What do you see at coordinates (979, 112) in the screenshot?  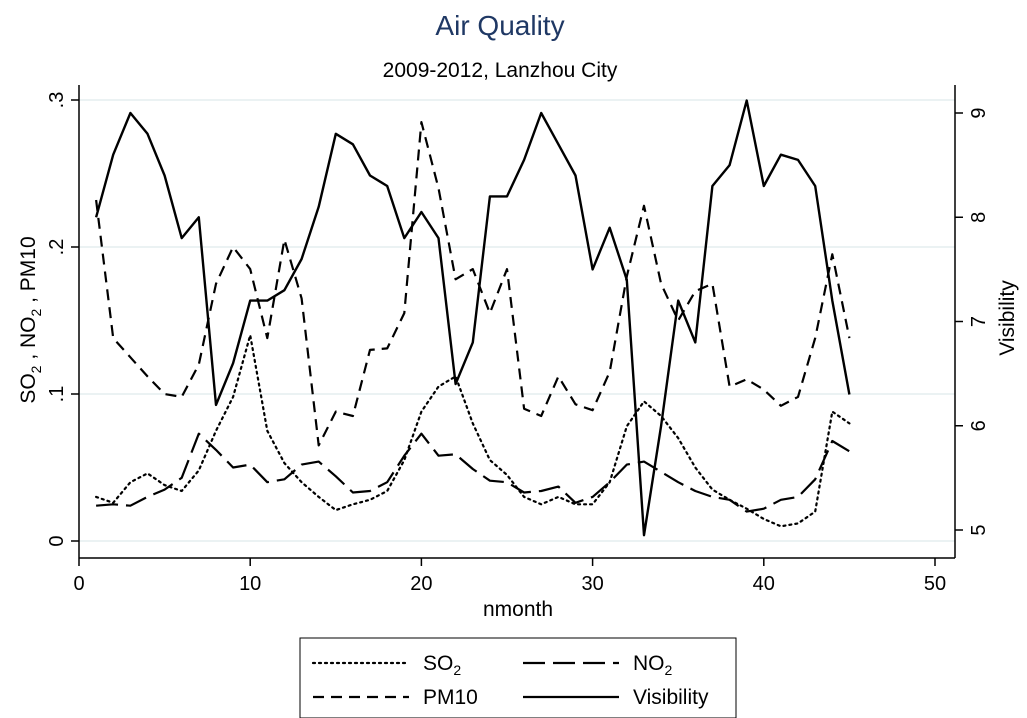 I see `y-right-tick-label: 9` at bounding box center [979, 112].